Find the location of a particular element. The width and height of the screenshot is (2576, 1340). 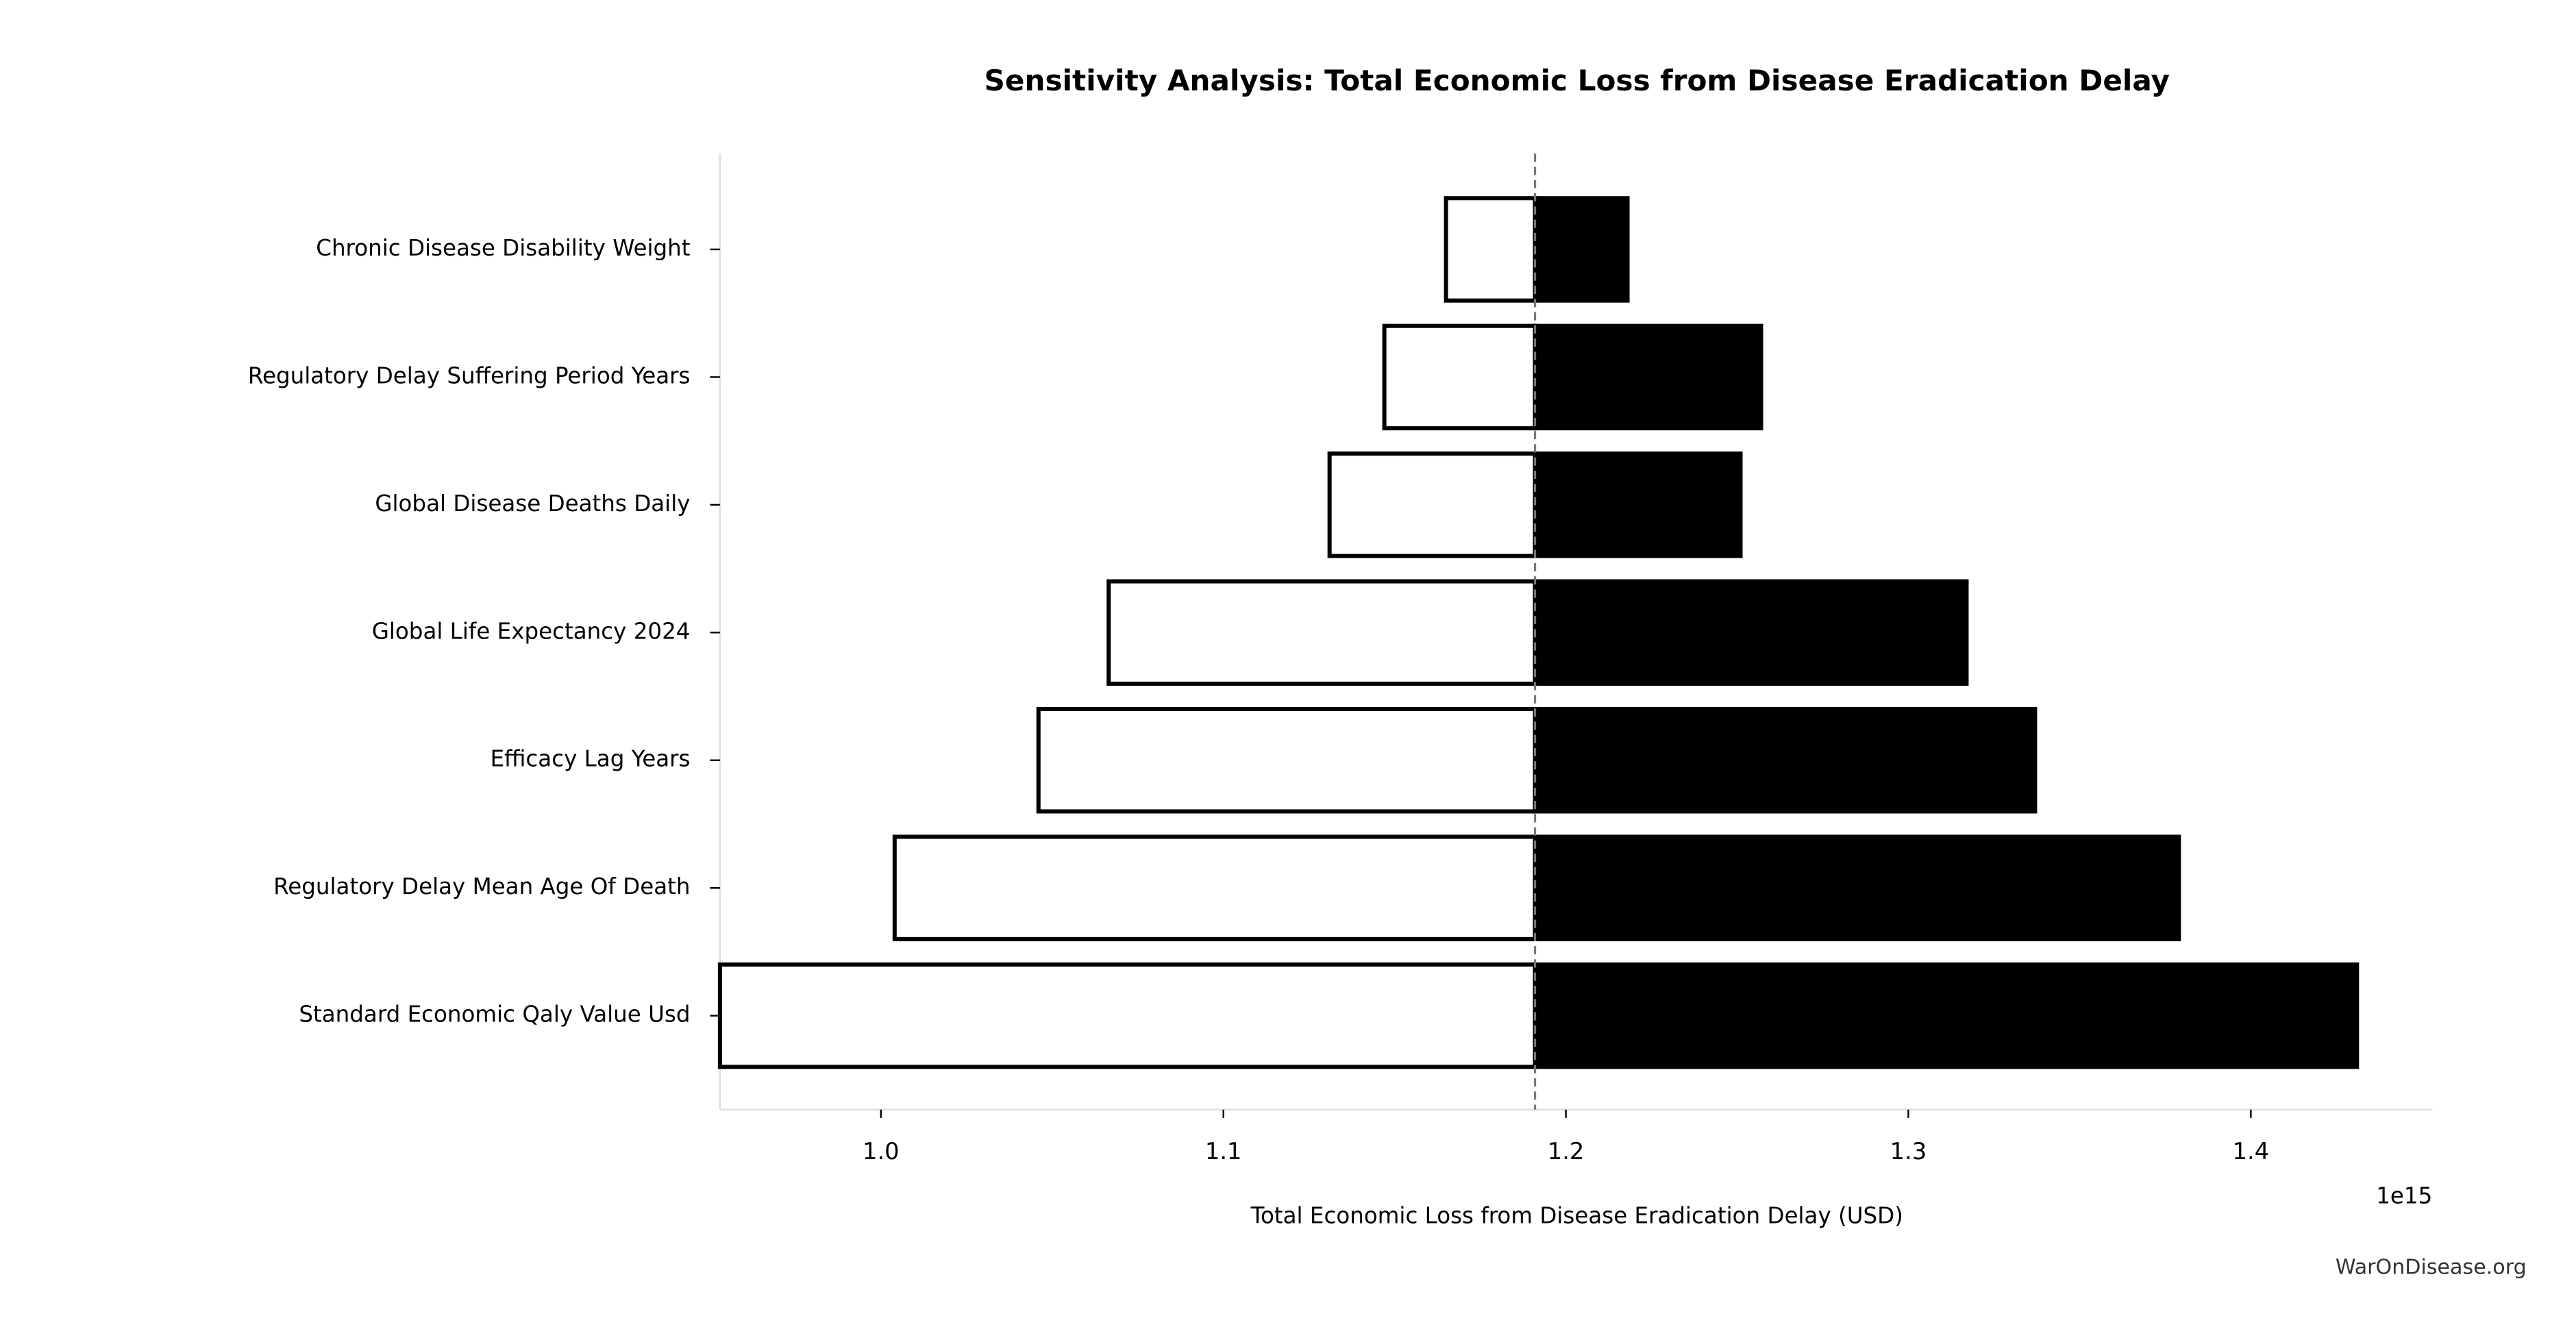

y-tick-label: Efficacy Lag Years is located at coordinates (590, 759).